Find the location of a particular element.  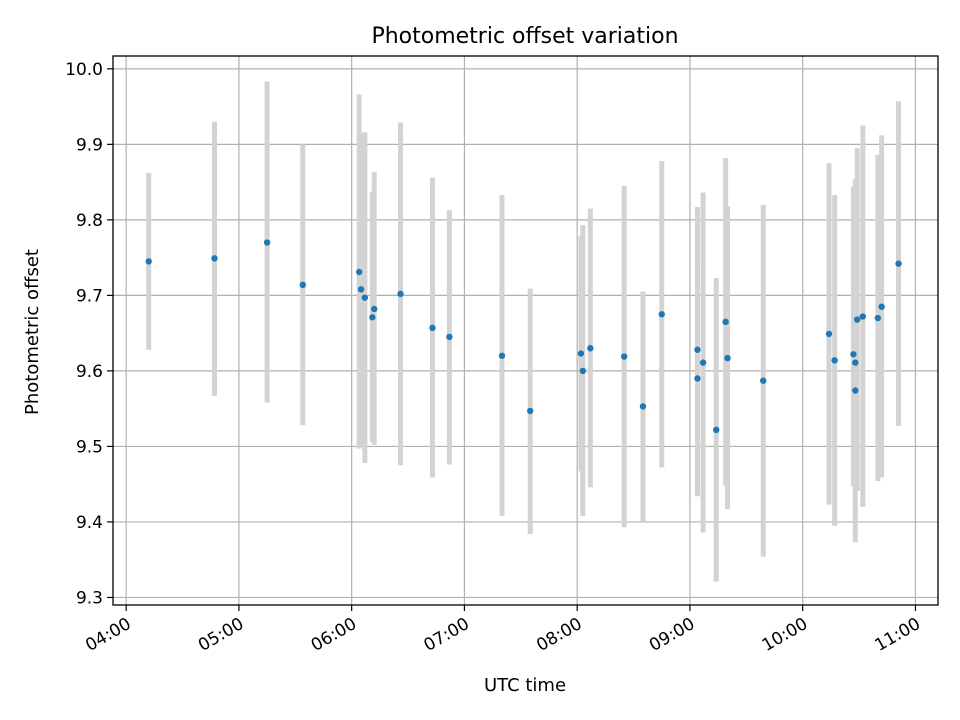

chart-title: Photometric offset variation is located at coordinates (524, 36).